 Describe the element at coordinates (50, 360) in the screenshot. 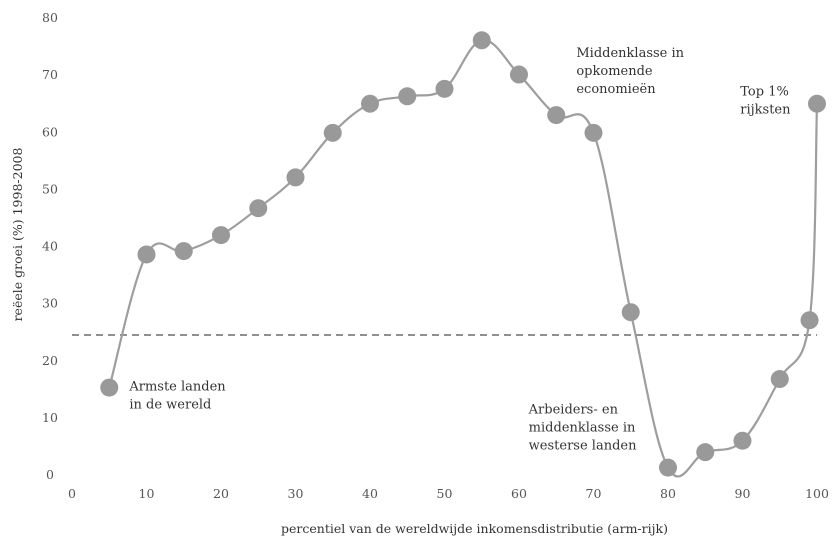

I see `y-tick-label: 20` at that location.